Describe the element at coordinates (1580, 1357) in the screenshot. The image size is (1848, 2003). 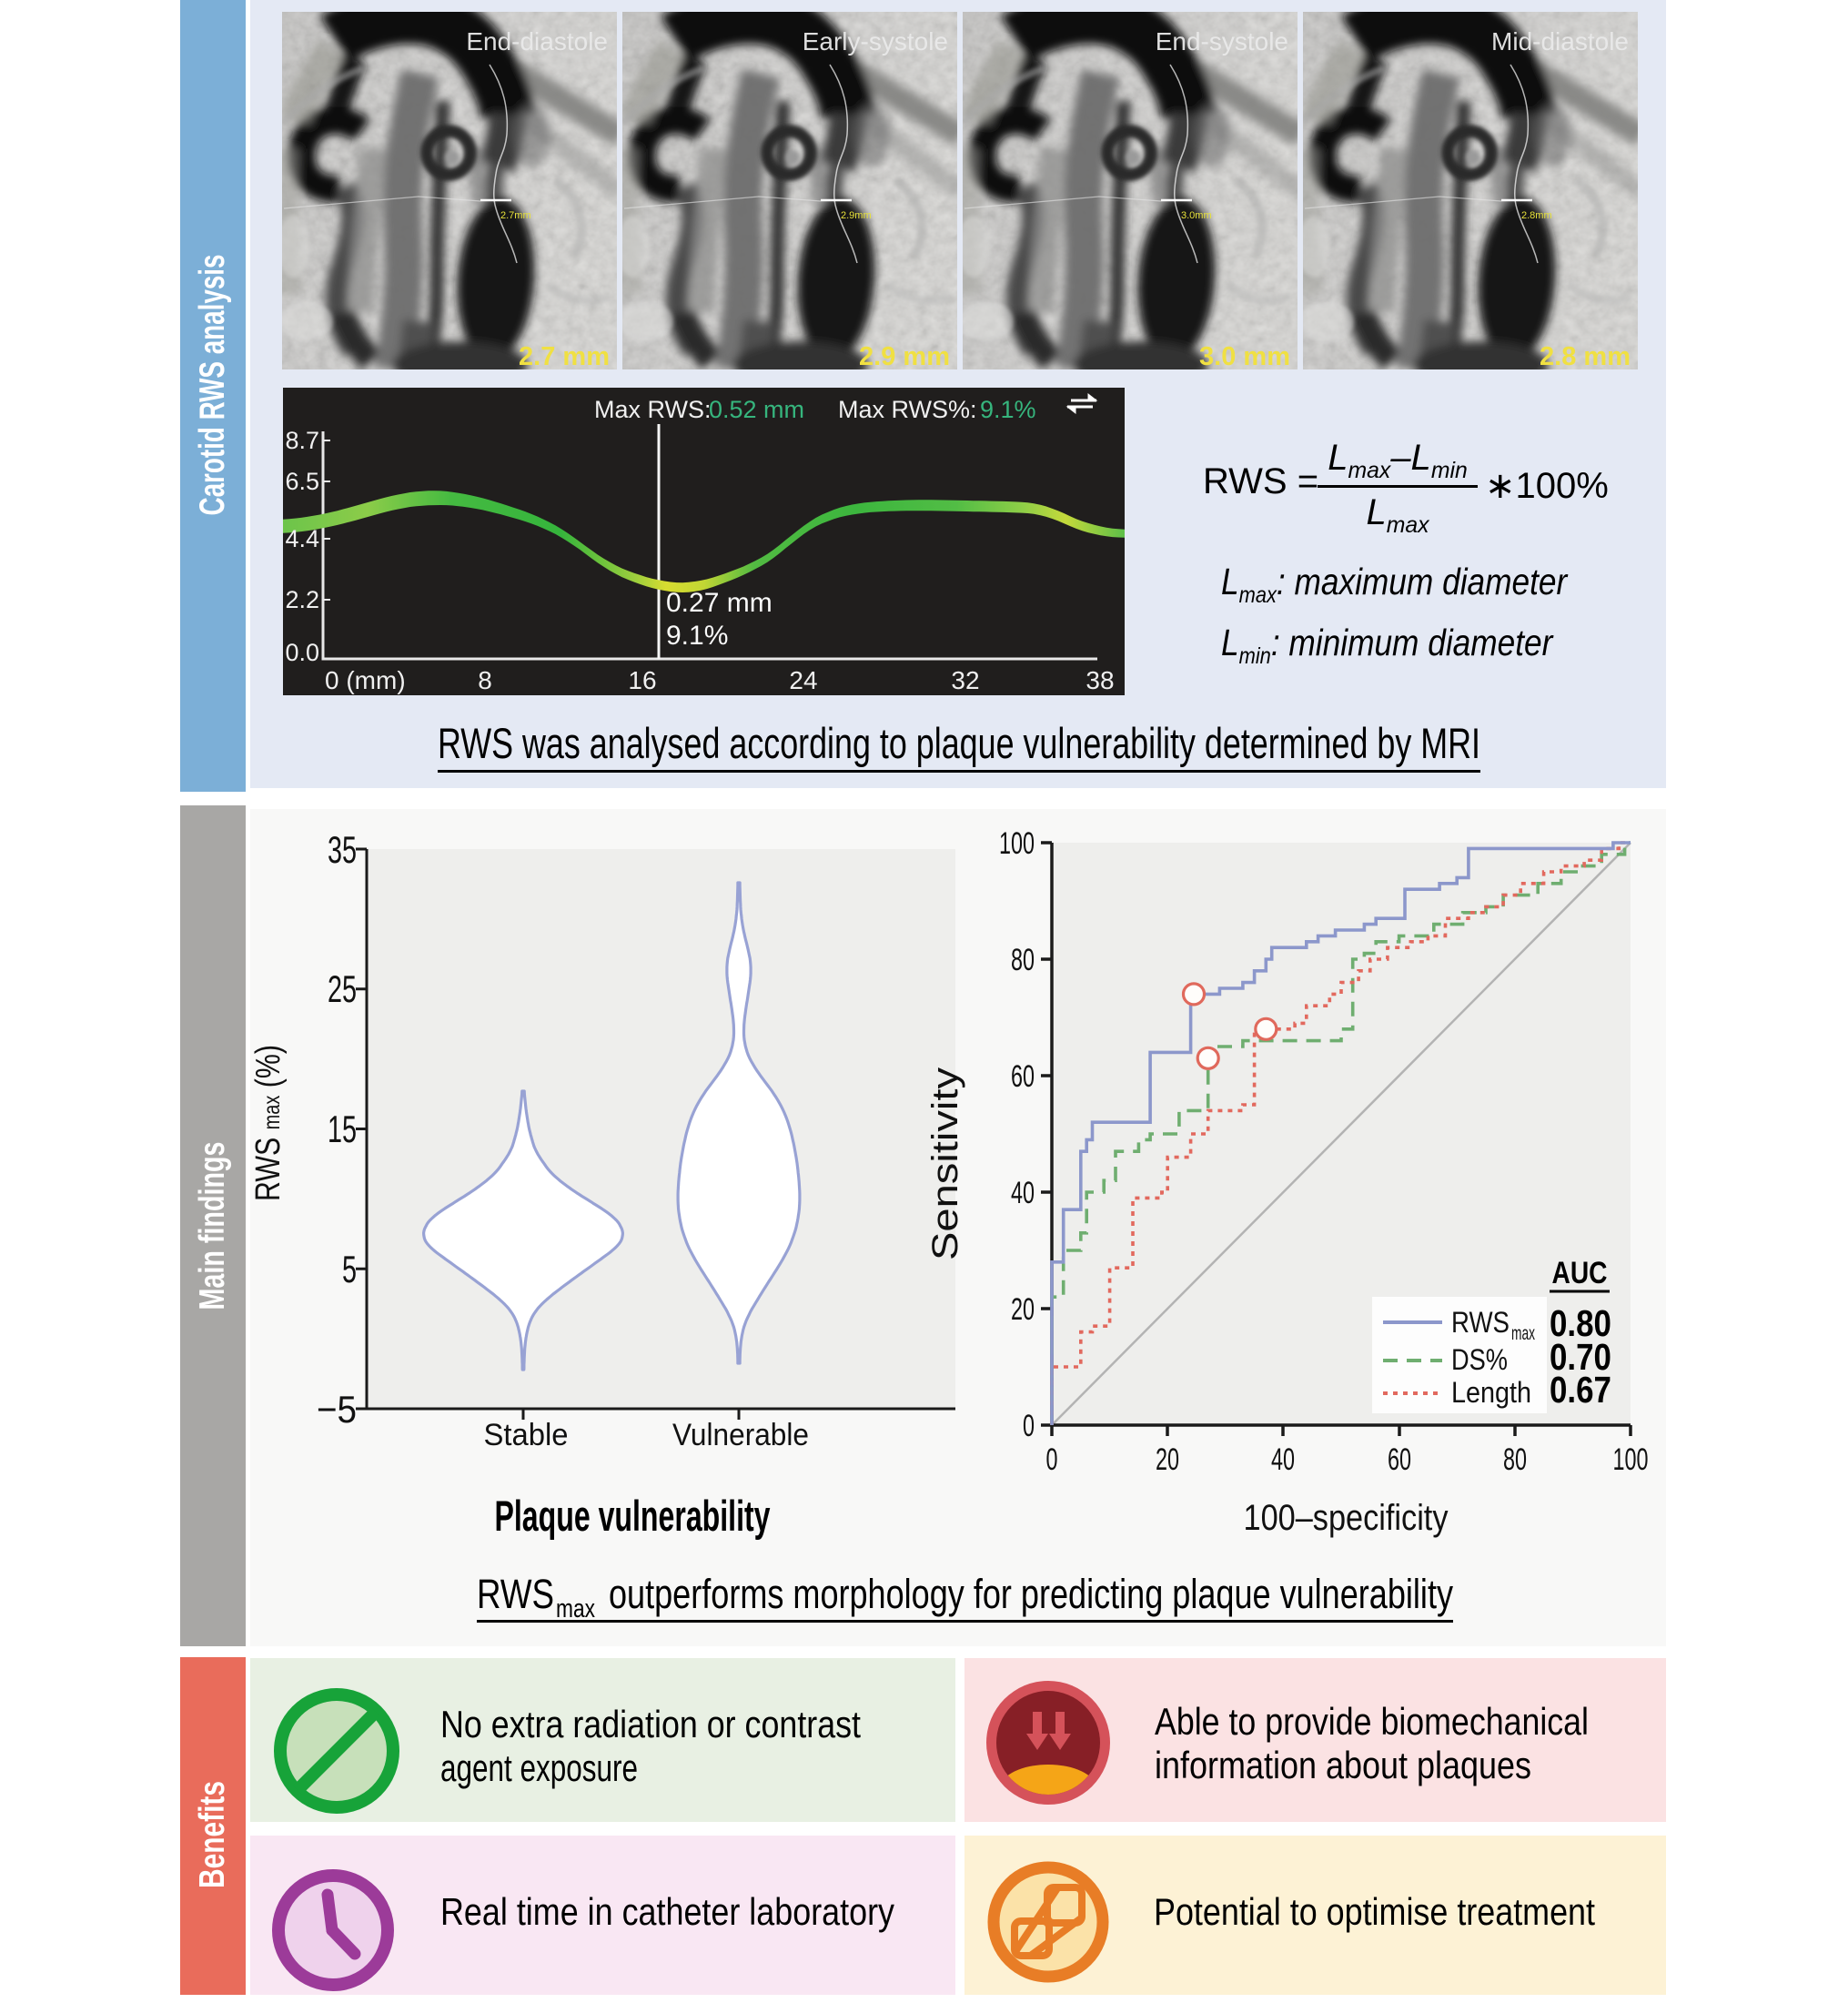
I see `svg-text: 0.70` at that location.